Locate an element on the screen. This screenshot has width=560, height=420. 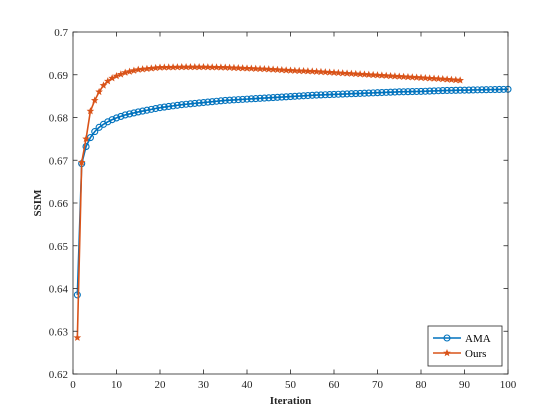
legend-label: Ours is located at coordinates (475, 354).